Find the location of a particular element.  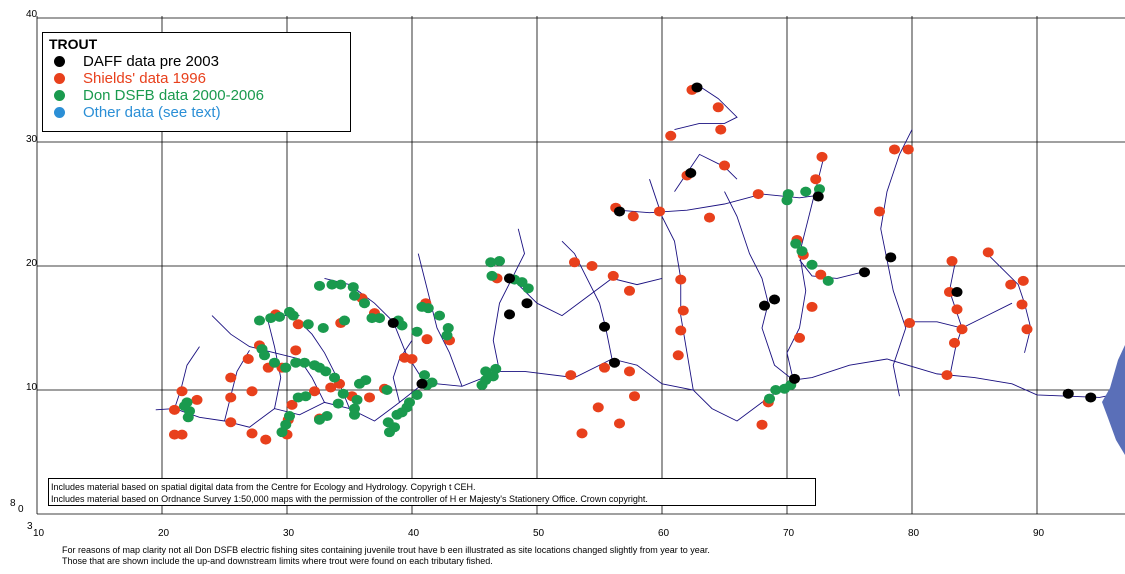

x-tick-label: 60 is located at coordinates (664, 533).